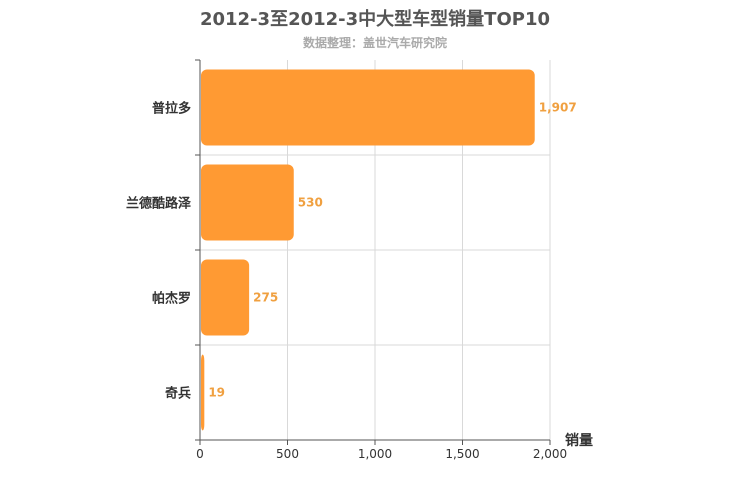 This screenshot has height=500, width=750. I want to click on category-label: 帕杰罗, so click(171, 299).